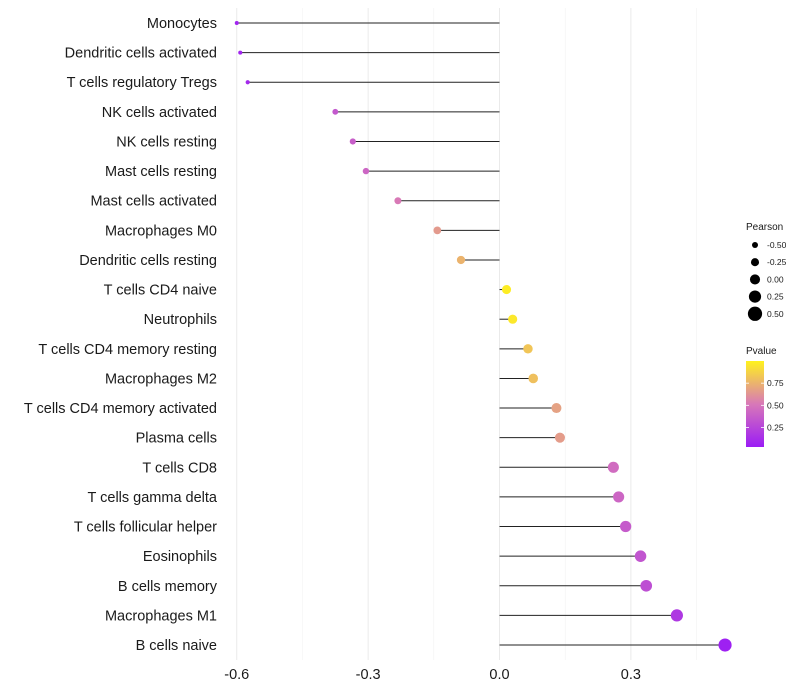 The height and width of the screenshot is (700, 800). What do you see at coordinates (159, 113) in the screenshot?
I see `category-label: NK cells activated` at bounding box center [159, 113].